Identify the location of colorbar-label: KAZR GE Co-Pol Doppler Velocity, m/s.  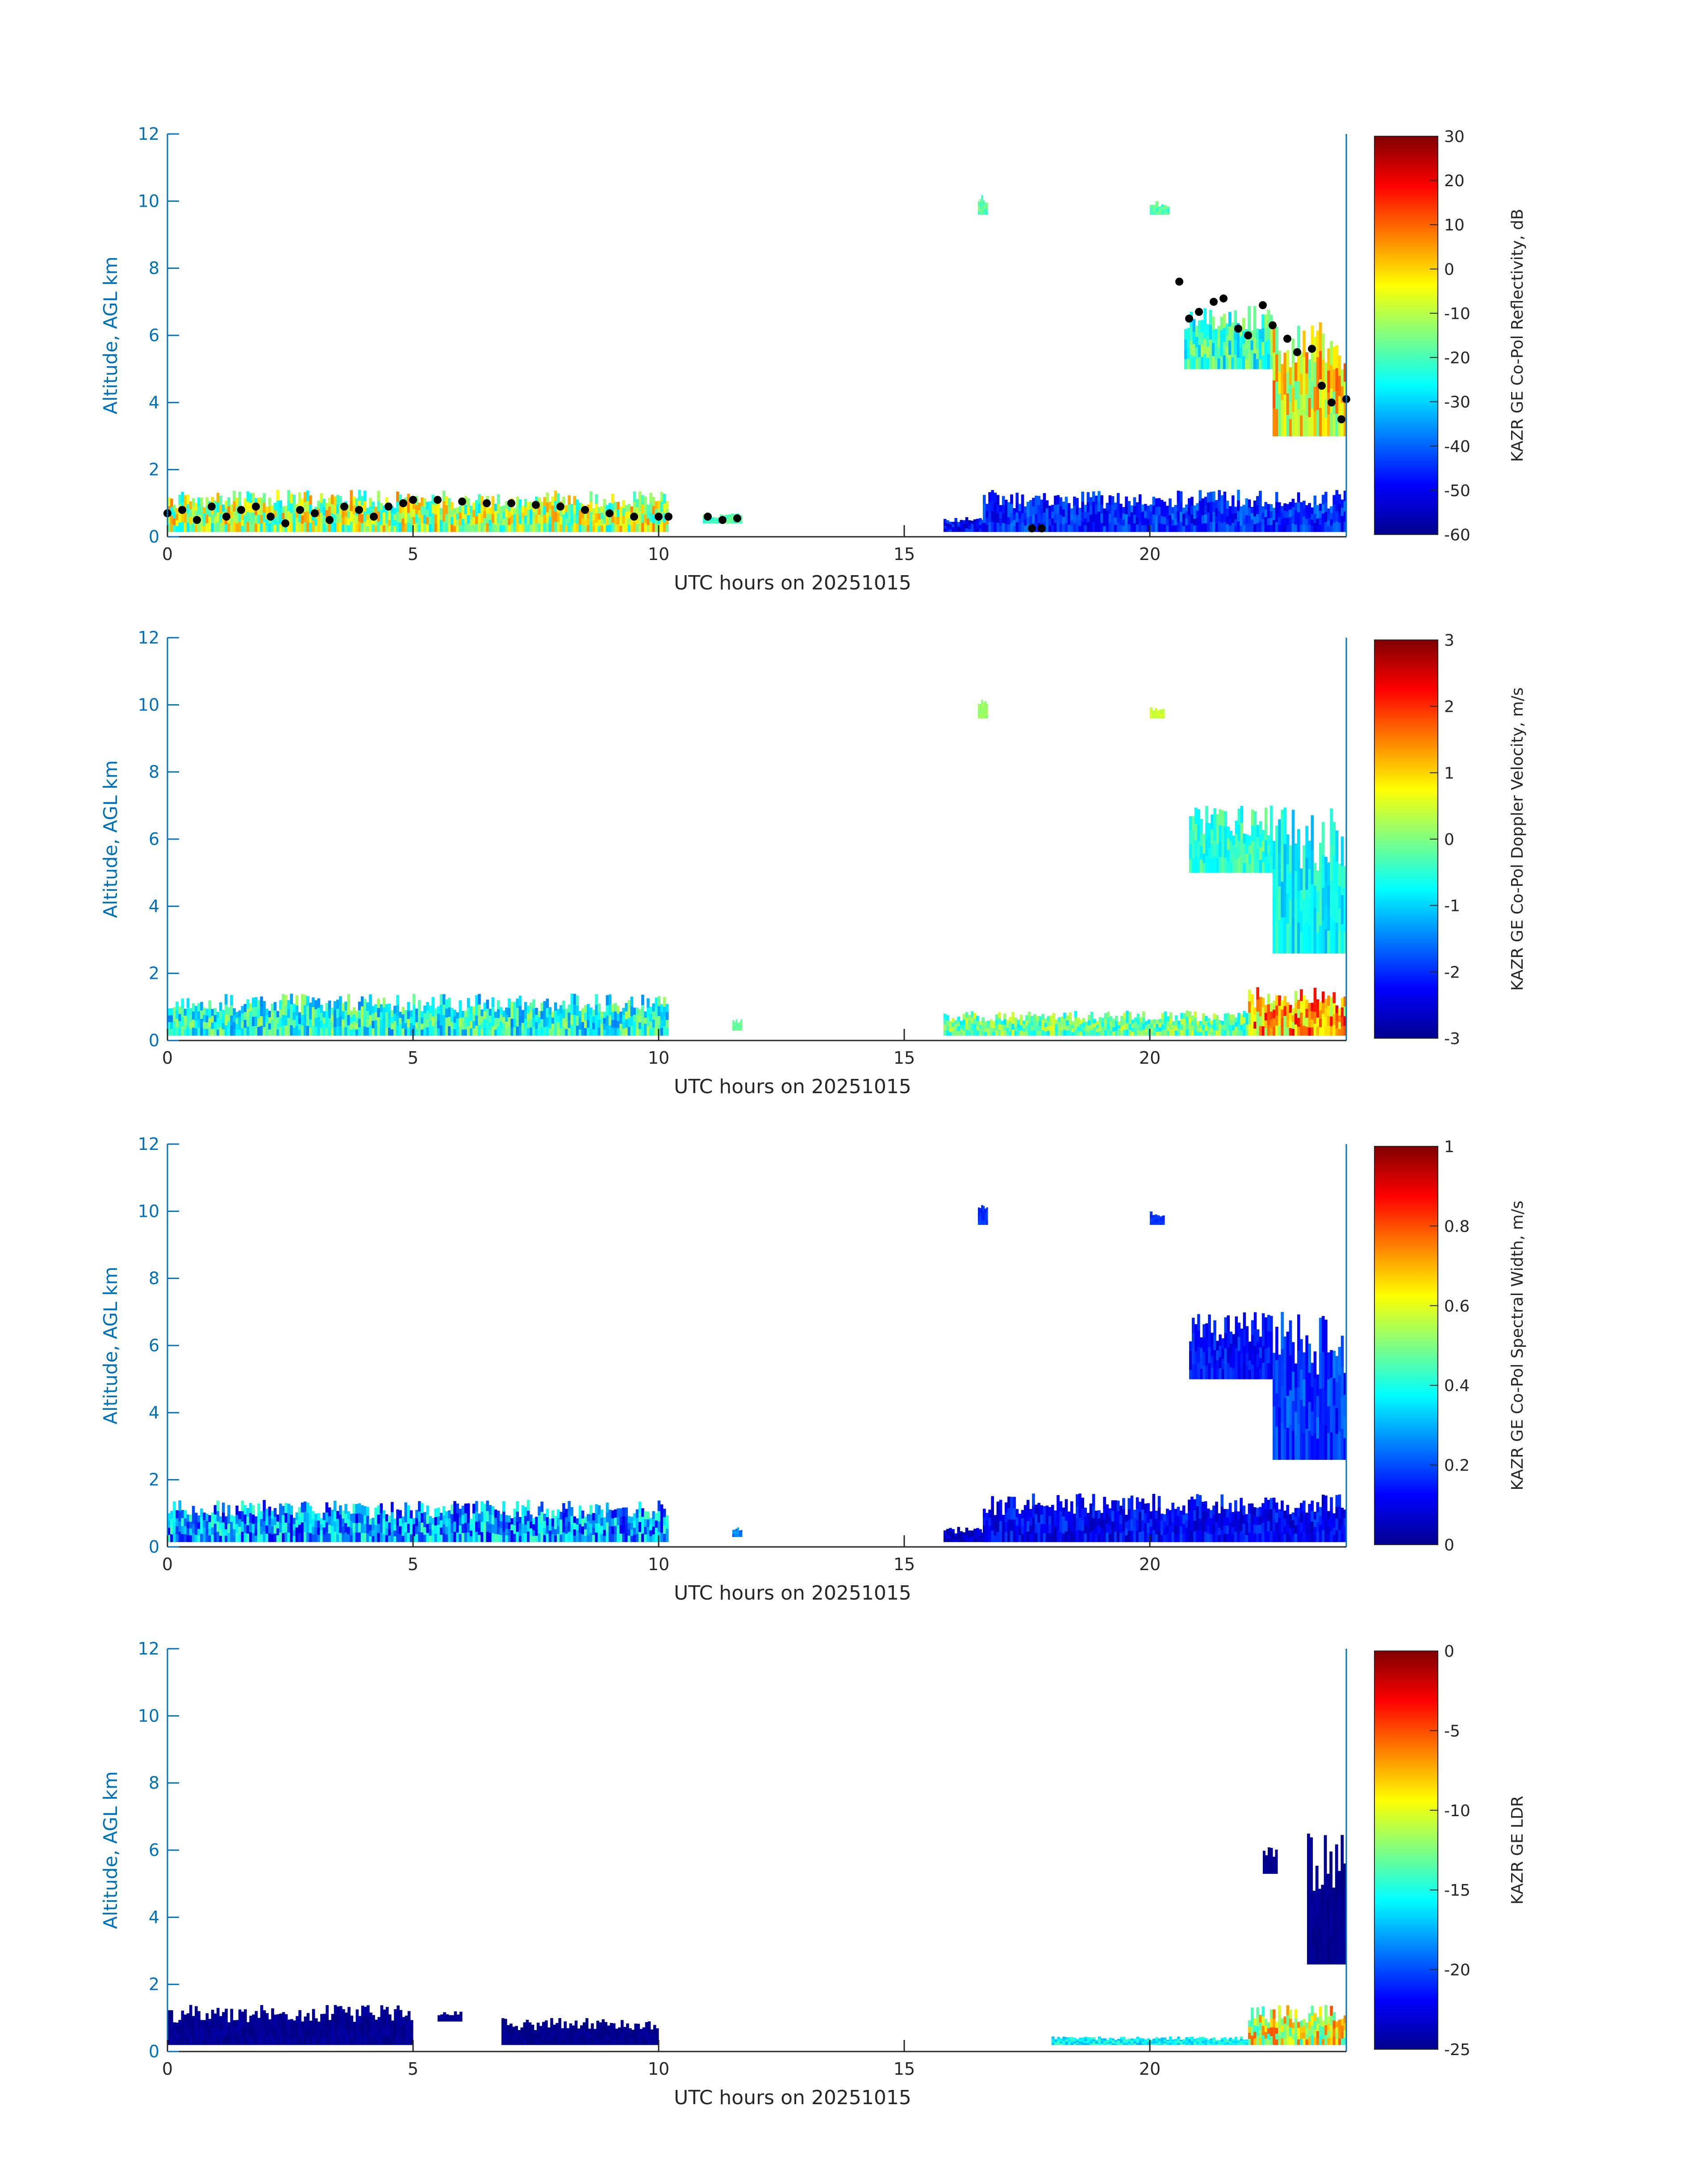
(1517, 838).